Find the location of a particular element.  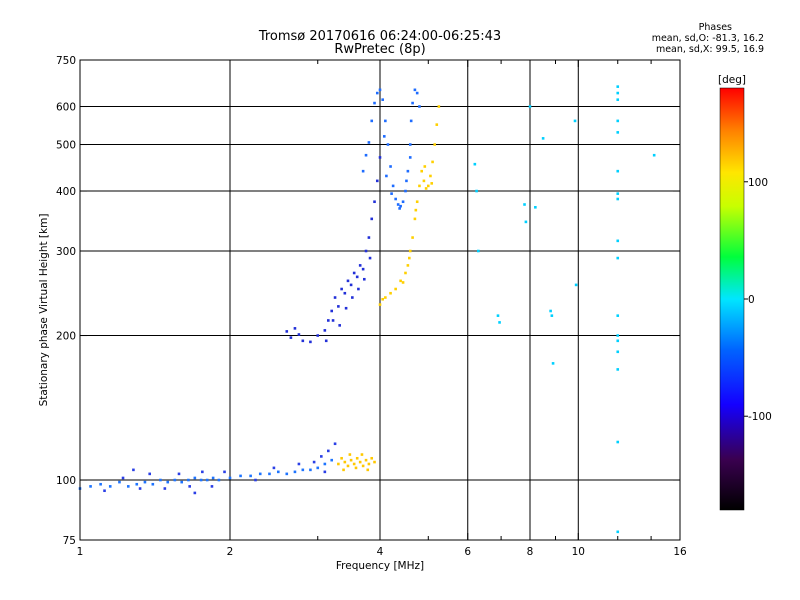

series-x-mode-e-cluster is located at coordinates (356, 462).